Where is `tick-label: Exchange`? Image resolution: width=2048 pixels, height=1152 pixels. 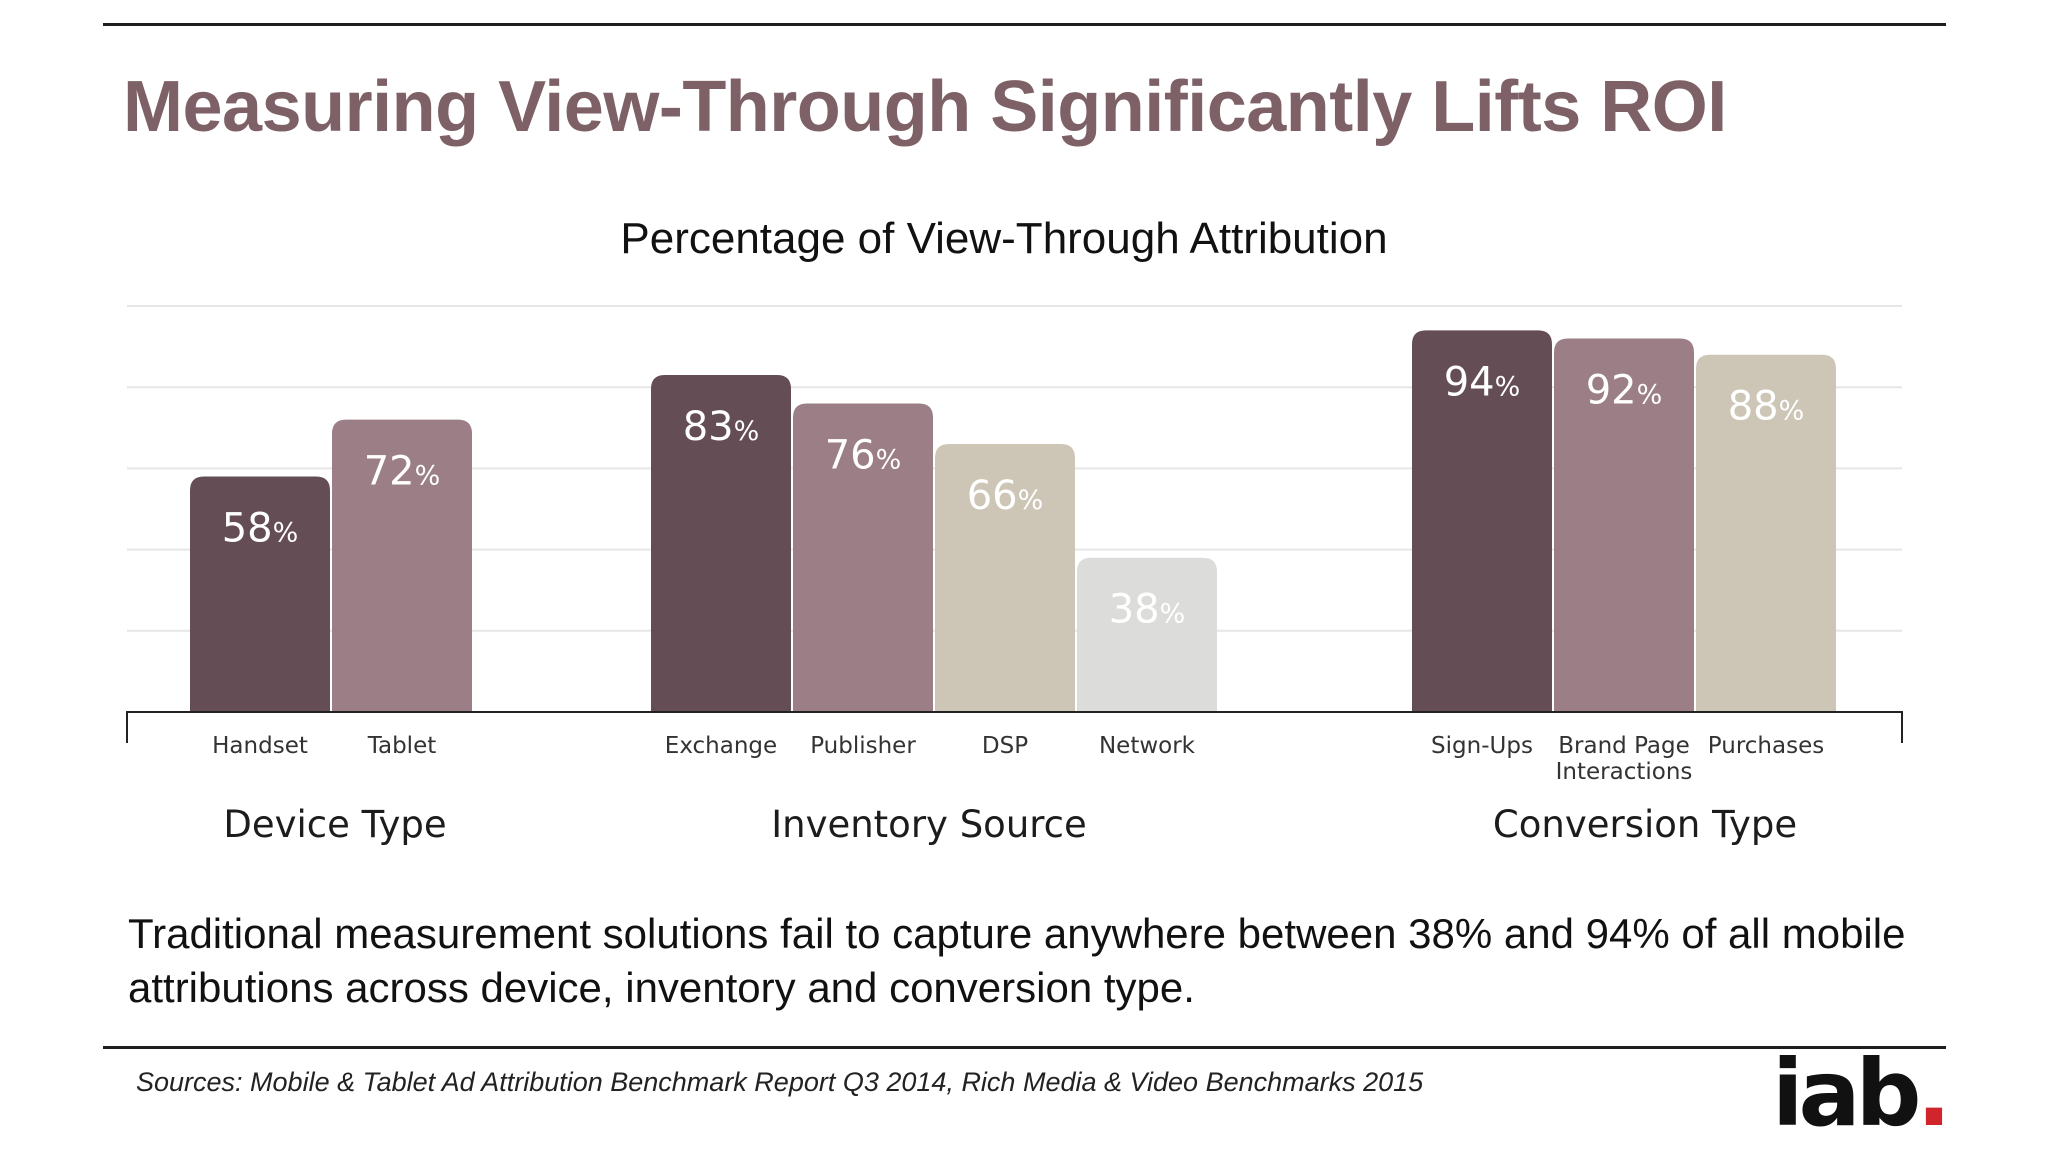
tick-label: Exchange is located at coordinates (721, 746).